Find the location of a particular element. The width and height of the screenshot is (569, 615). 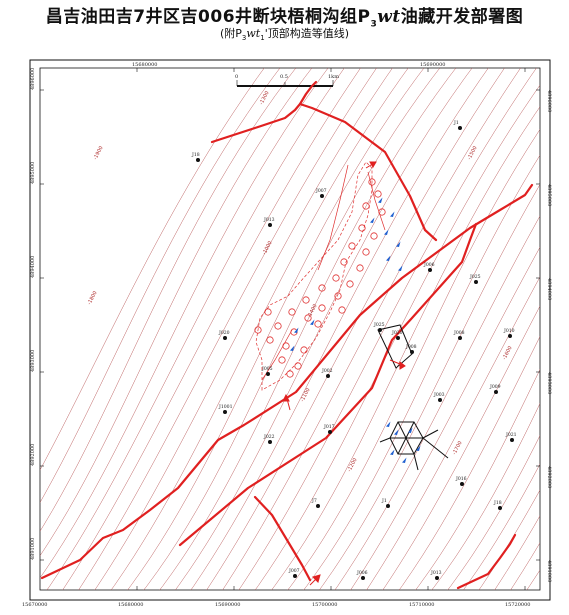

scale-bar: 0 0.5 1km is located at coordinates (287, 80).